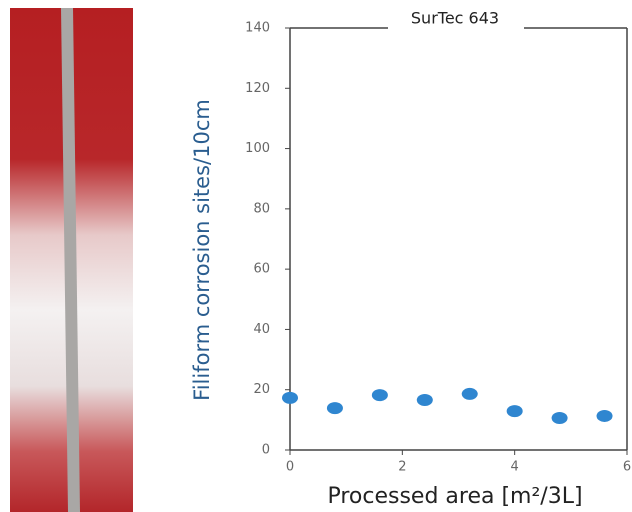  Describe the element at coordinates (261, 269) in the screenshot. I see `y-tick-label: 60` at that location.